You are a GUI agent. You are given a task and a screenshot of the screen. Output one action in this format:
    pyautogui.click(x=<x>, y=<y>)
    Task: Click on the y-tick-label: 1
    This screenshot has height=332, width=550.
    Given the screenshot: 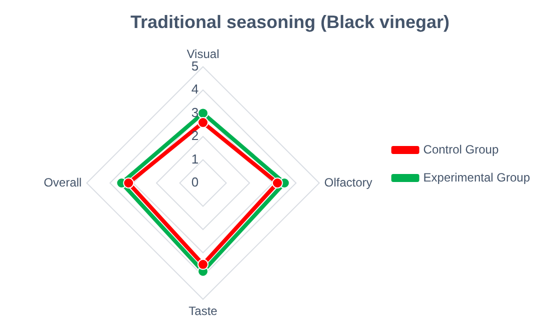 What is the action you would take?
    pyautogui.click(x=195, y=158)
    